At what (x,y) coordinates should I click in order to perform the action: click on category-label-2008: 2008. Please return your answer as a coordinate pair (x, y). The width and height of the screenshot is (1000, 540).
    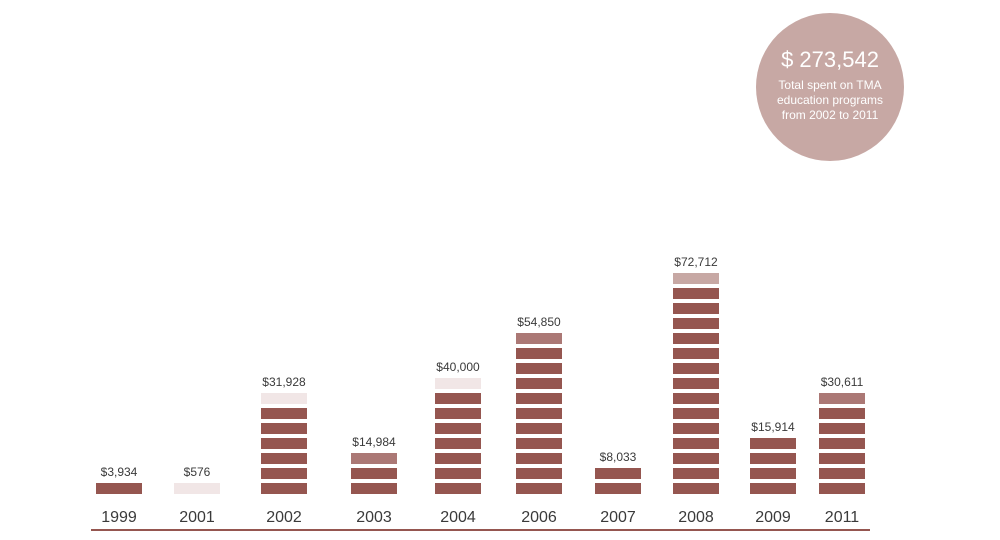
    Looking at the image, I should click on (696, 517).